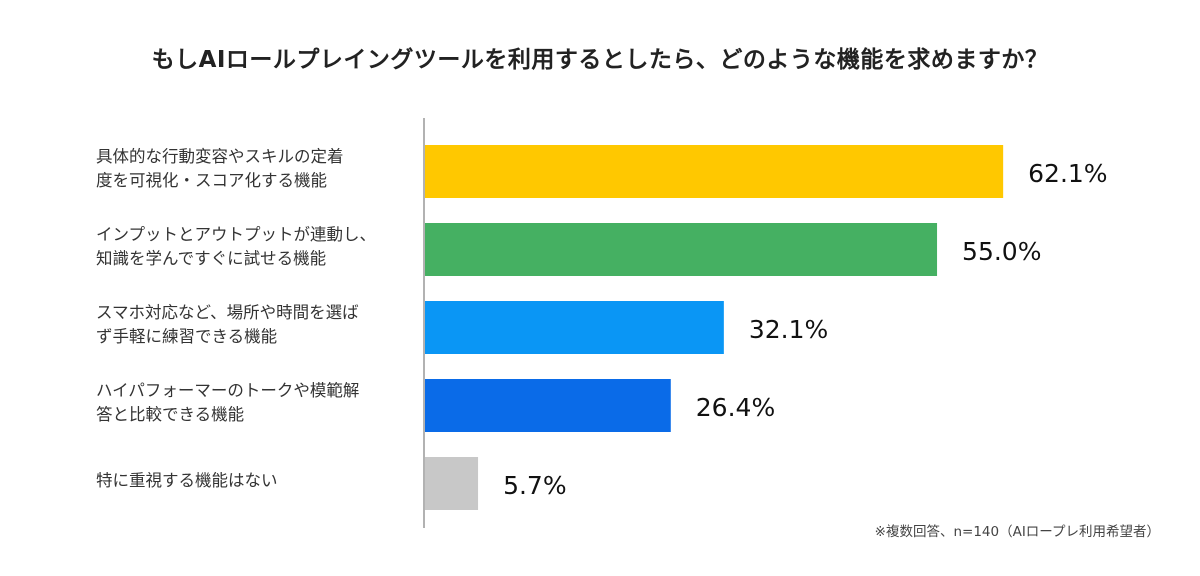 This screenshot has width=1200, height=576. What do you see at coordinates (1002, 251) in the screenshot?
I see `data-label: 55.0%` at bounding box center [1002, 251].